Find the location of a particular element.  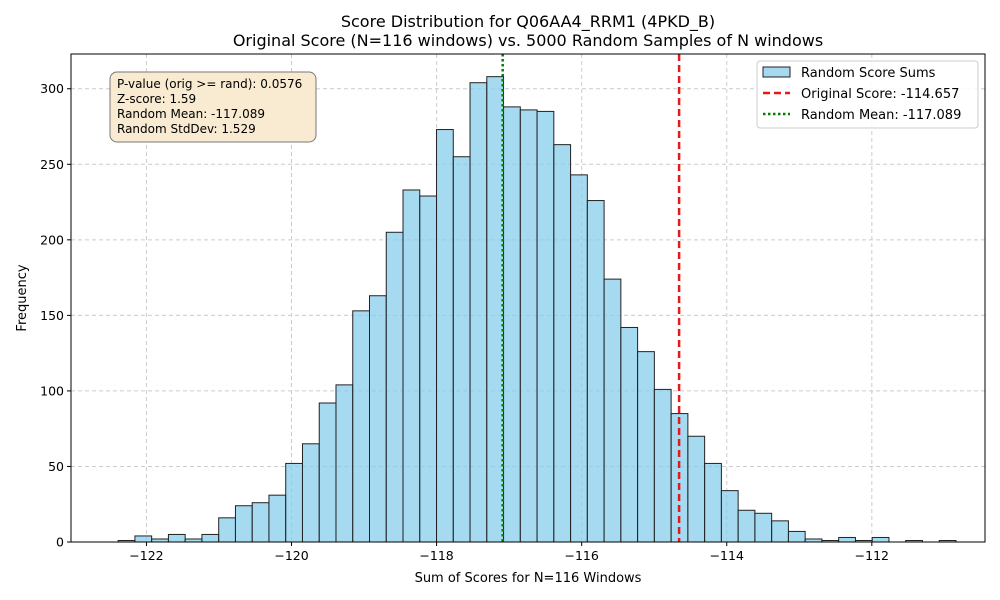

stats-box-background is located at coordinates (213, 107).